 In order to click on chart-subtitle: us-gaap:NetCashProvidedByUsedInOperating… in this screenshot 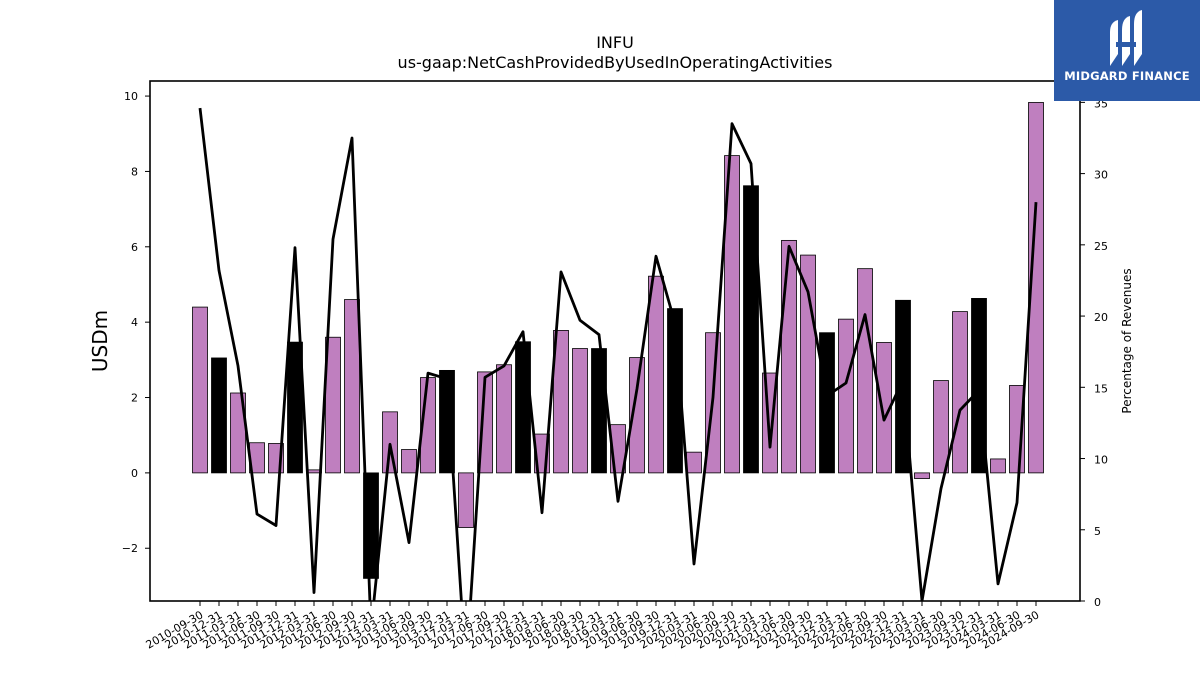, I will do `click(615, 62)`.